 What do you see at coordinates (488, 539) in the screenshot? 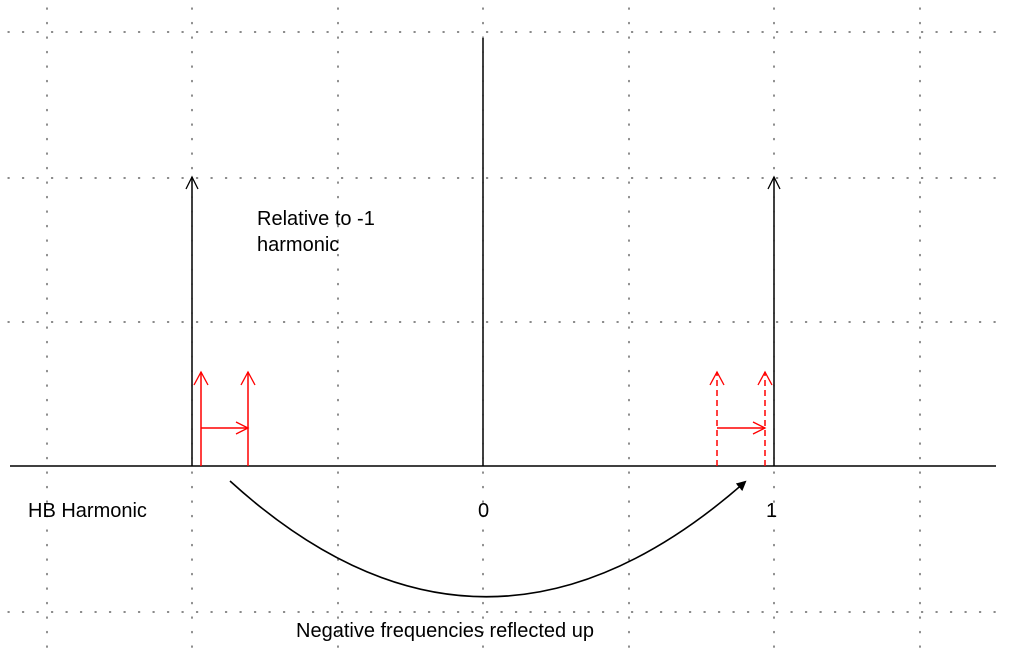
I see `reflection-curve-arrow` at bounding box center [488, 539].